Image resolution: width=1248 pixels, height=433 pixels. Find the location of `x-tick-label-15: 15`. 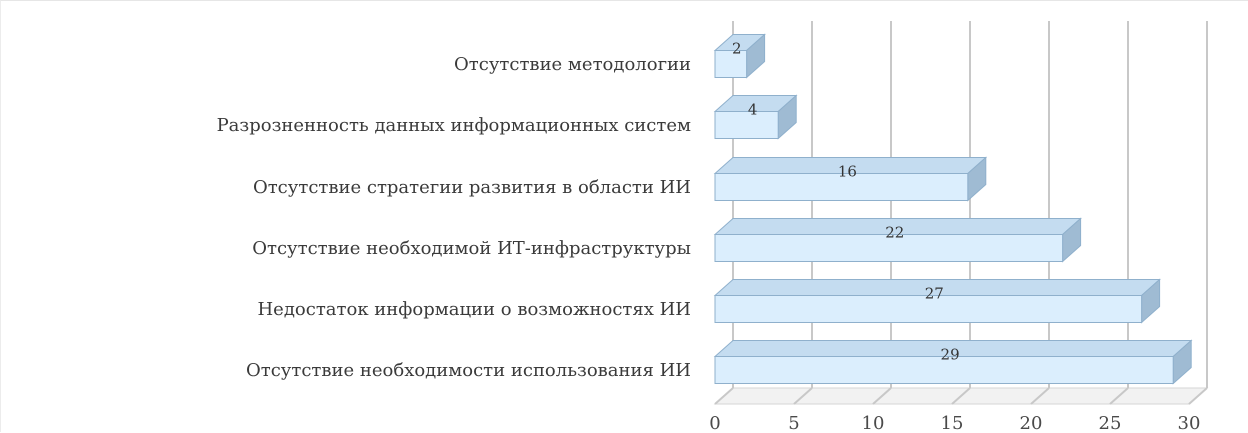

x-tick-label-15: 15 is located at coordinates (952, 423).